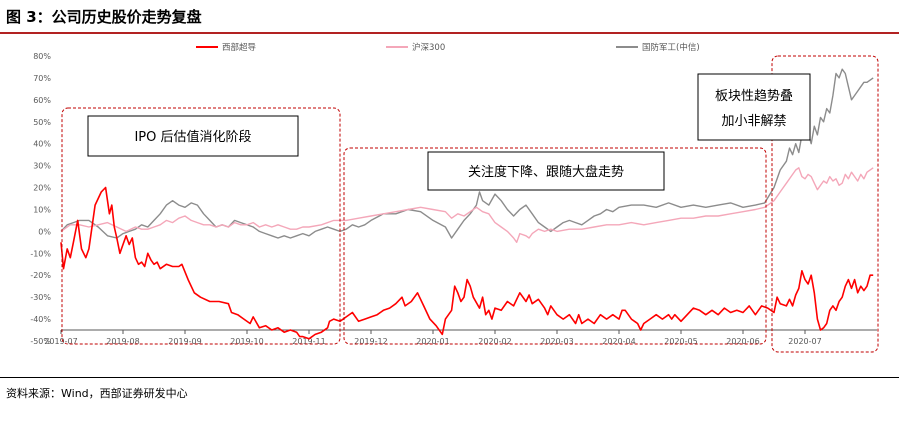  What do you see at coordinates (42, 122) in the screenshot?
I see `y-tick-label: 50%` at bounding box center [42, 122].